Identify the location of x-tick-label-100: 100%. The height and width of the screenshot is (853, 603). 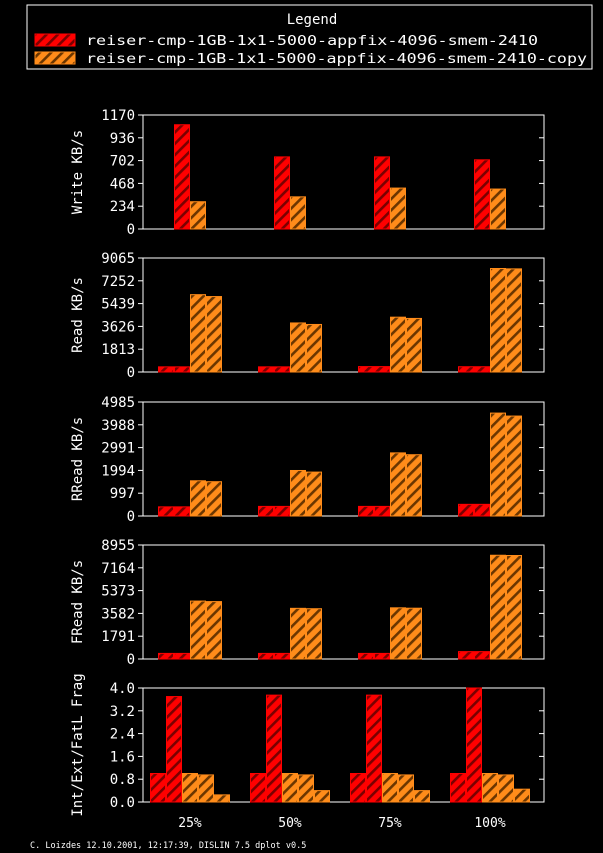
(489, 823).